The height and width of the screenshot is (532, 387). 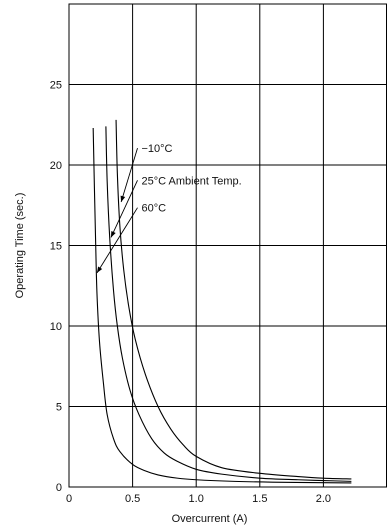 I want to click on x-tick-label-0: 0, so click(x=69, y=499).